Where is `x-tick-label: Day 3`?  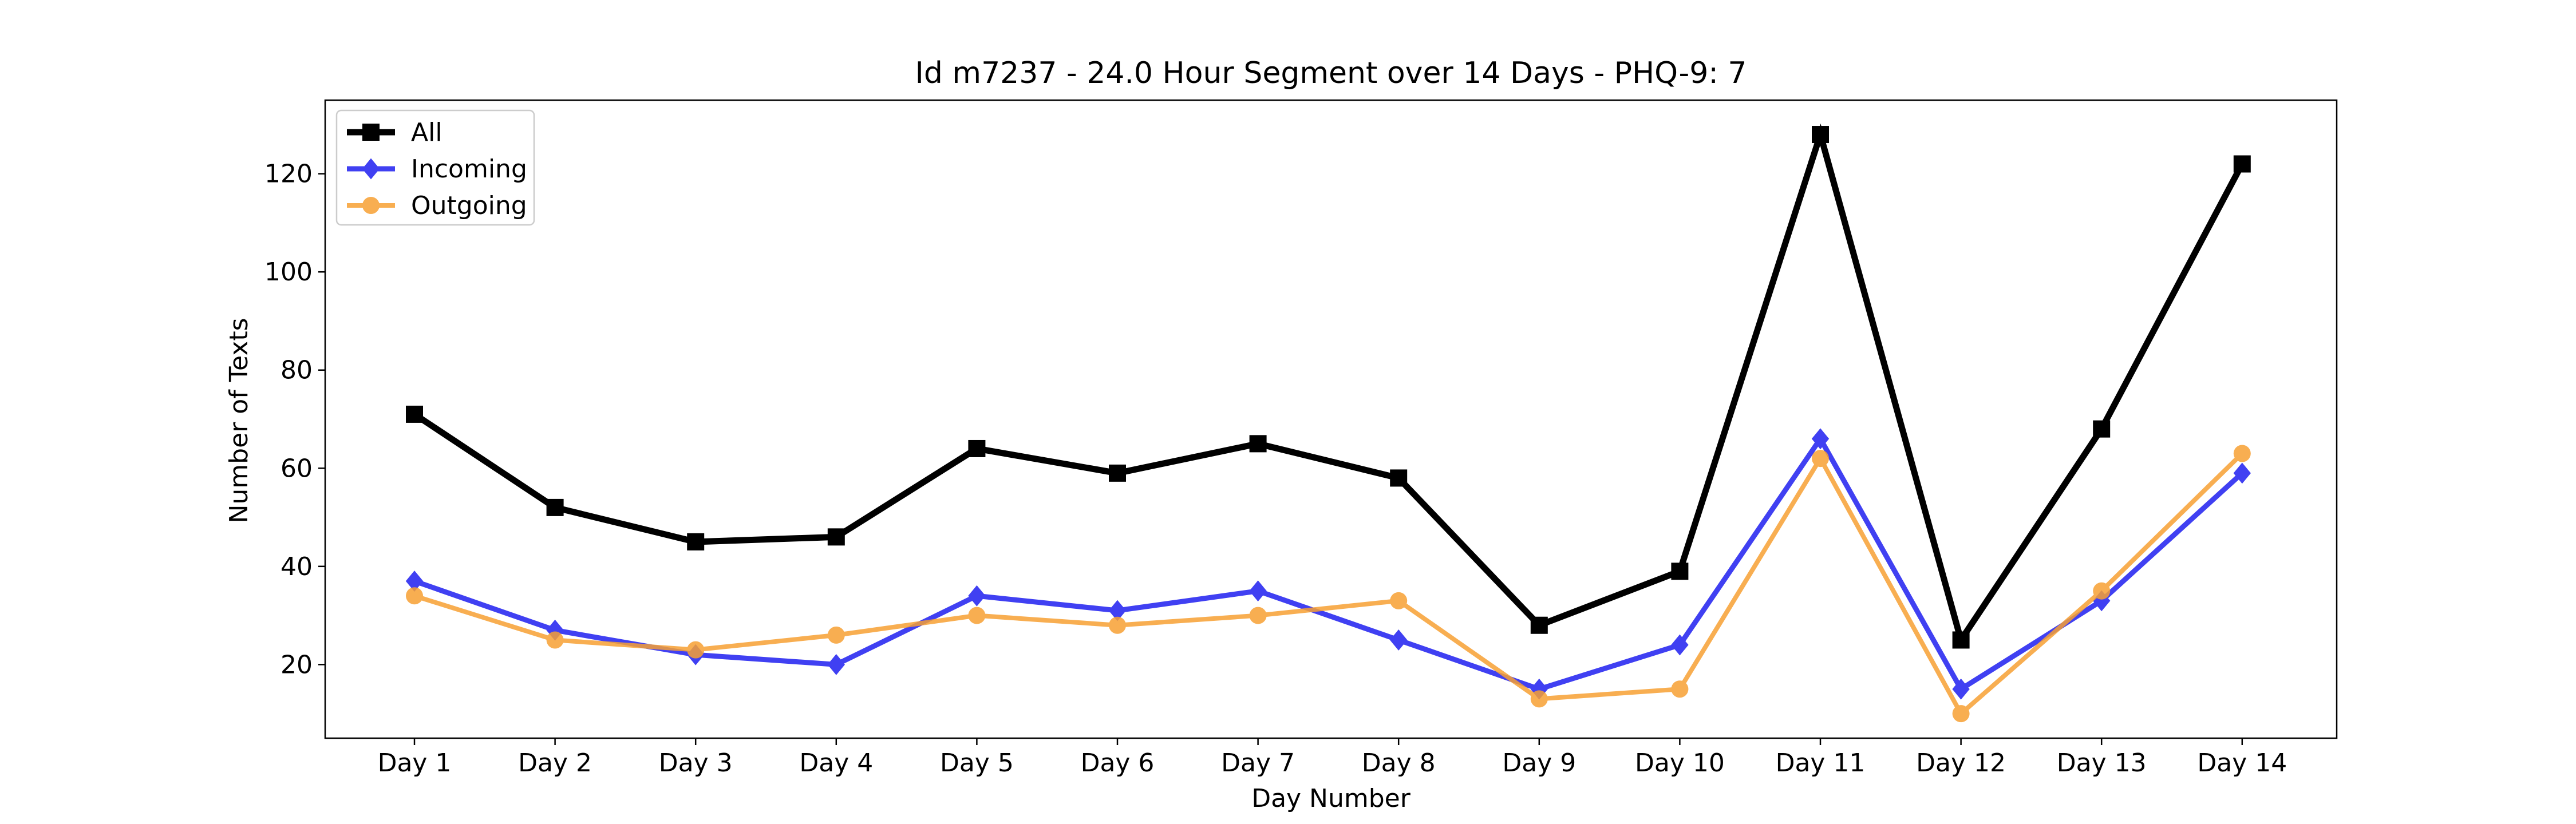 x-tick-label: Day 3 is located at coordinates (696, 763).